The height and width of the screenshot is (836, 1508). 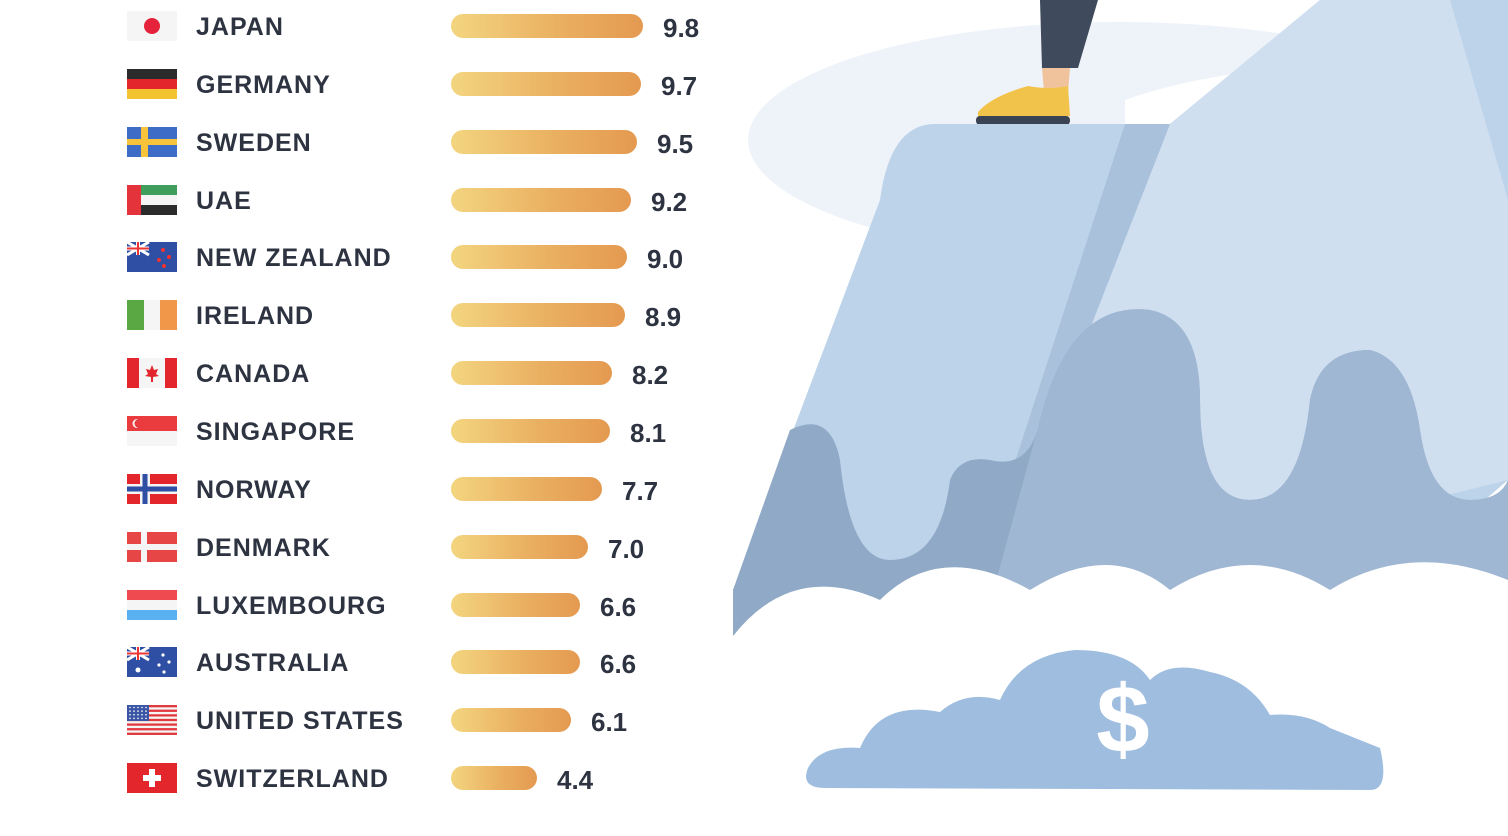 What do you see at coordinates (681, 28) in the screenshot?
I see `value-label: 9.8` at bounding box center [681, 28].